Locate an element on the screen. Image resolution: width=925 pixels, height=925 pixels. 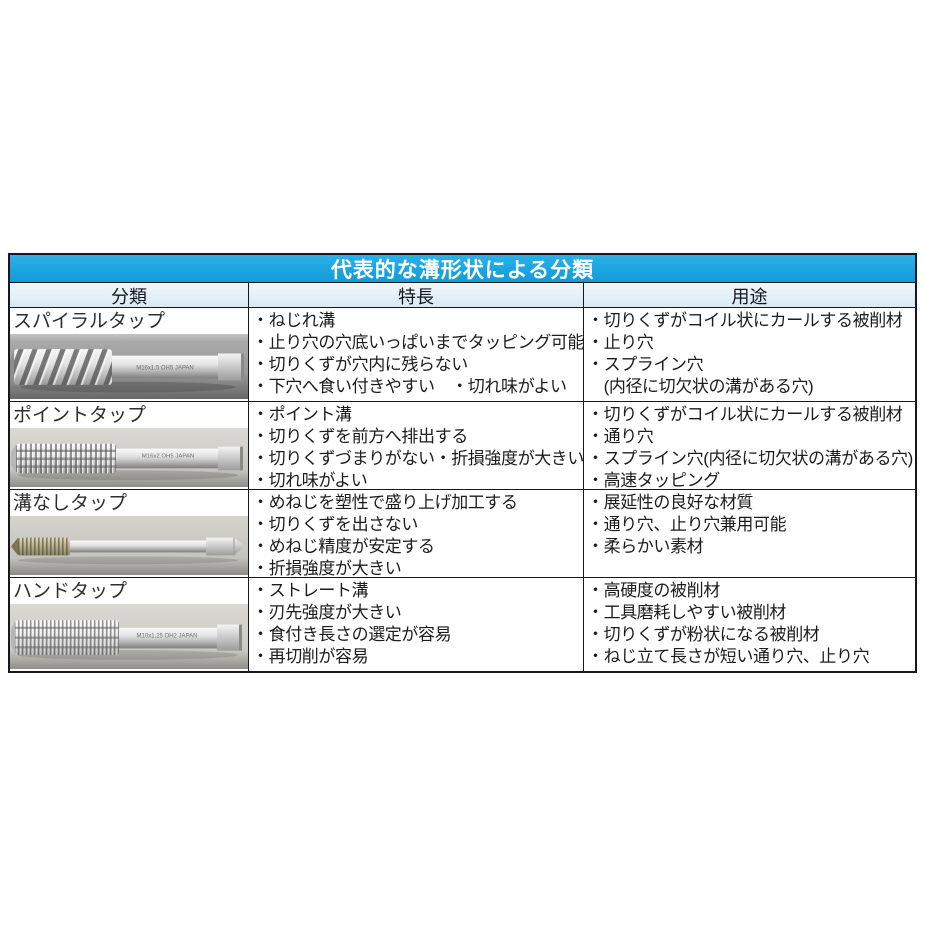
feature-line: ・再切削が容易 is located at coordinates (310, 656).